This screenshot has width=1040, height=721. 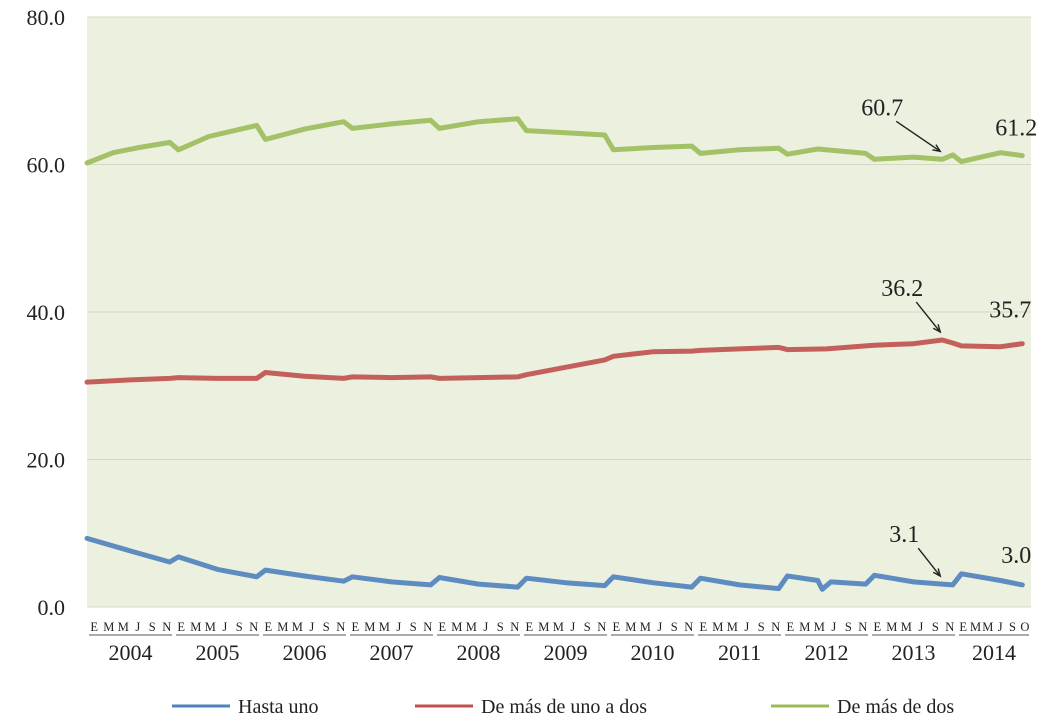 I want to click on legend-label: De más de dos, so click(x=895, y=707).